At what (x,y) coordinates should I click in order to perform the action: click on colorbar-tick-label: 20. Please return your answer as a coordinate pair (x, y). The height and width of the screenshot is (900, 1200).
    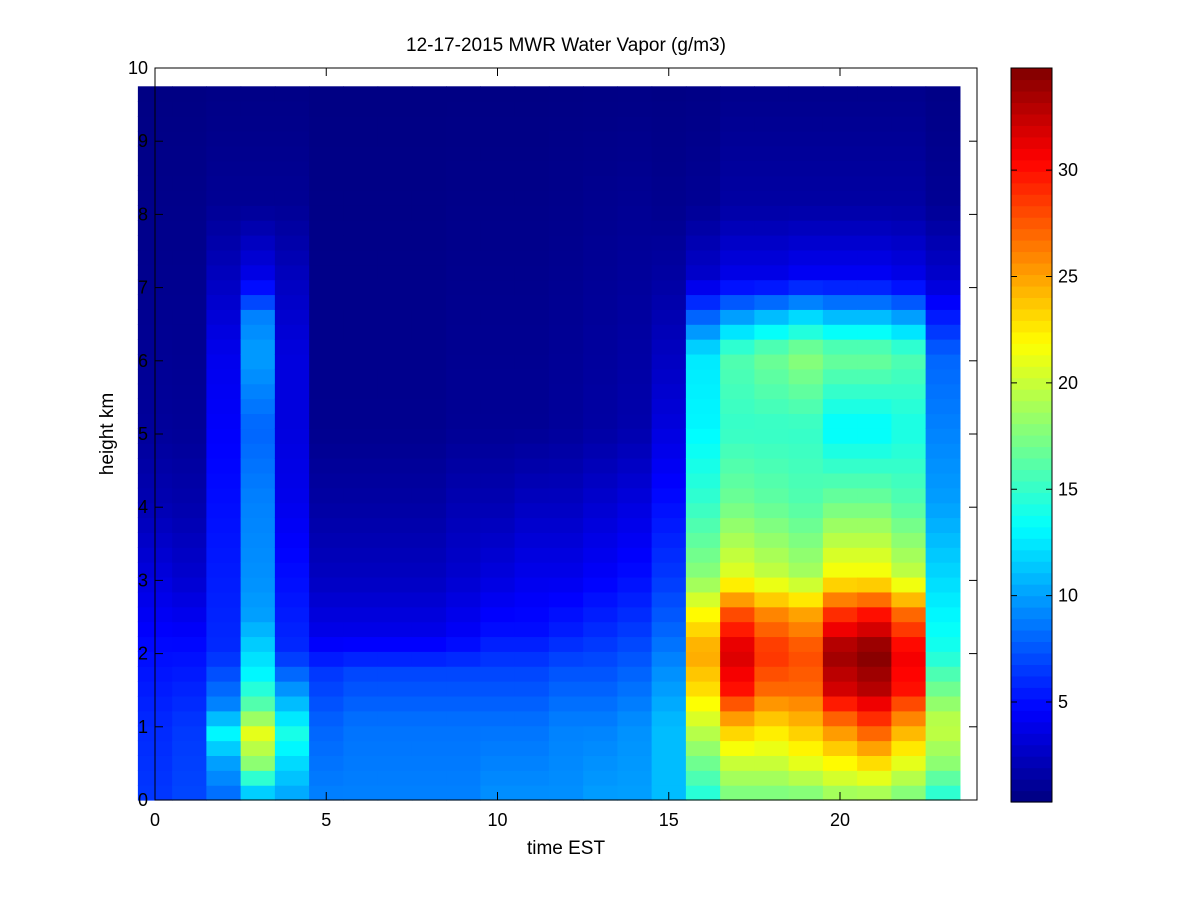
    Looking at the image, I should click on (1068, 383).